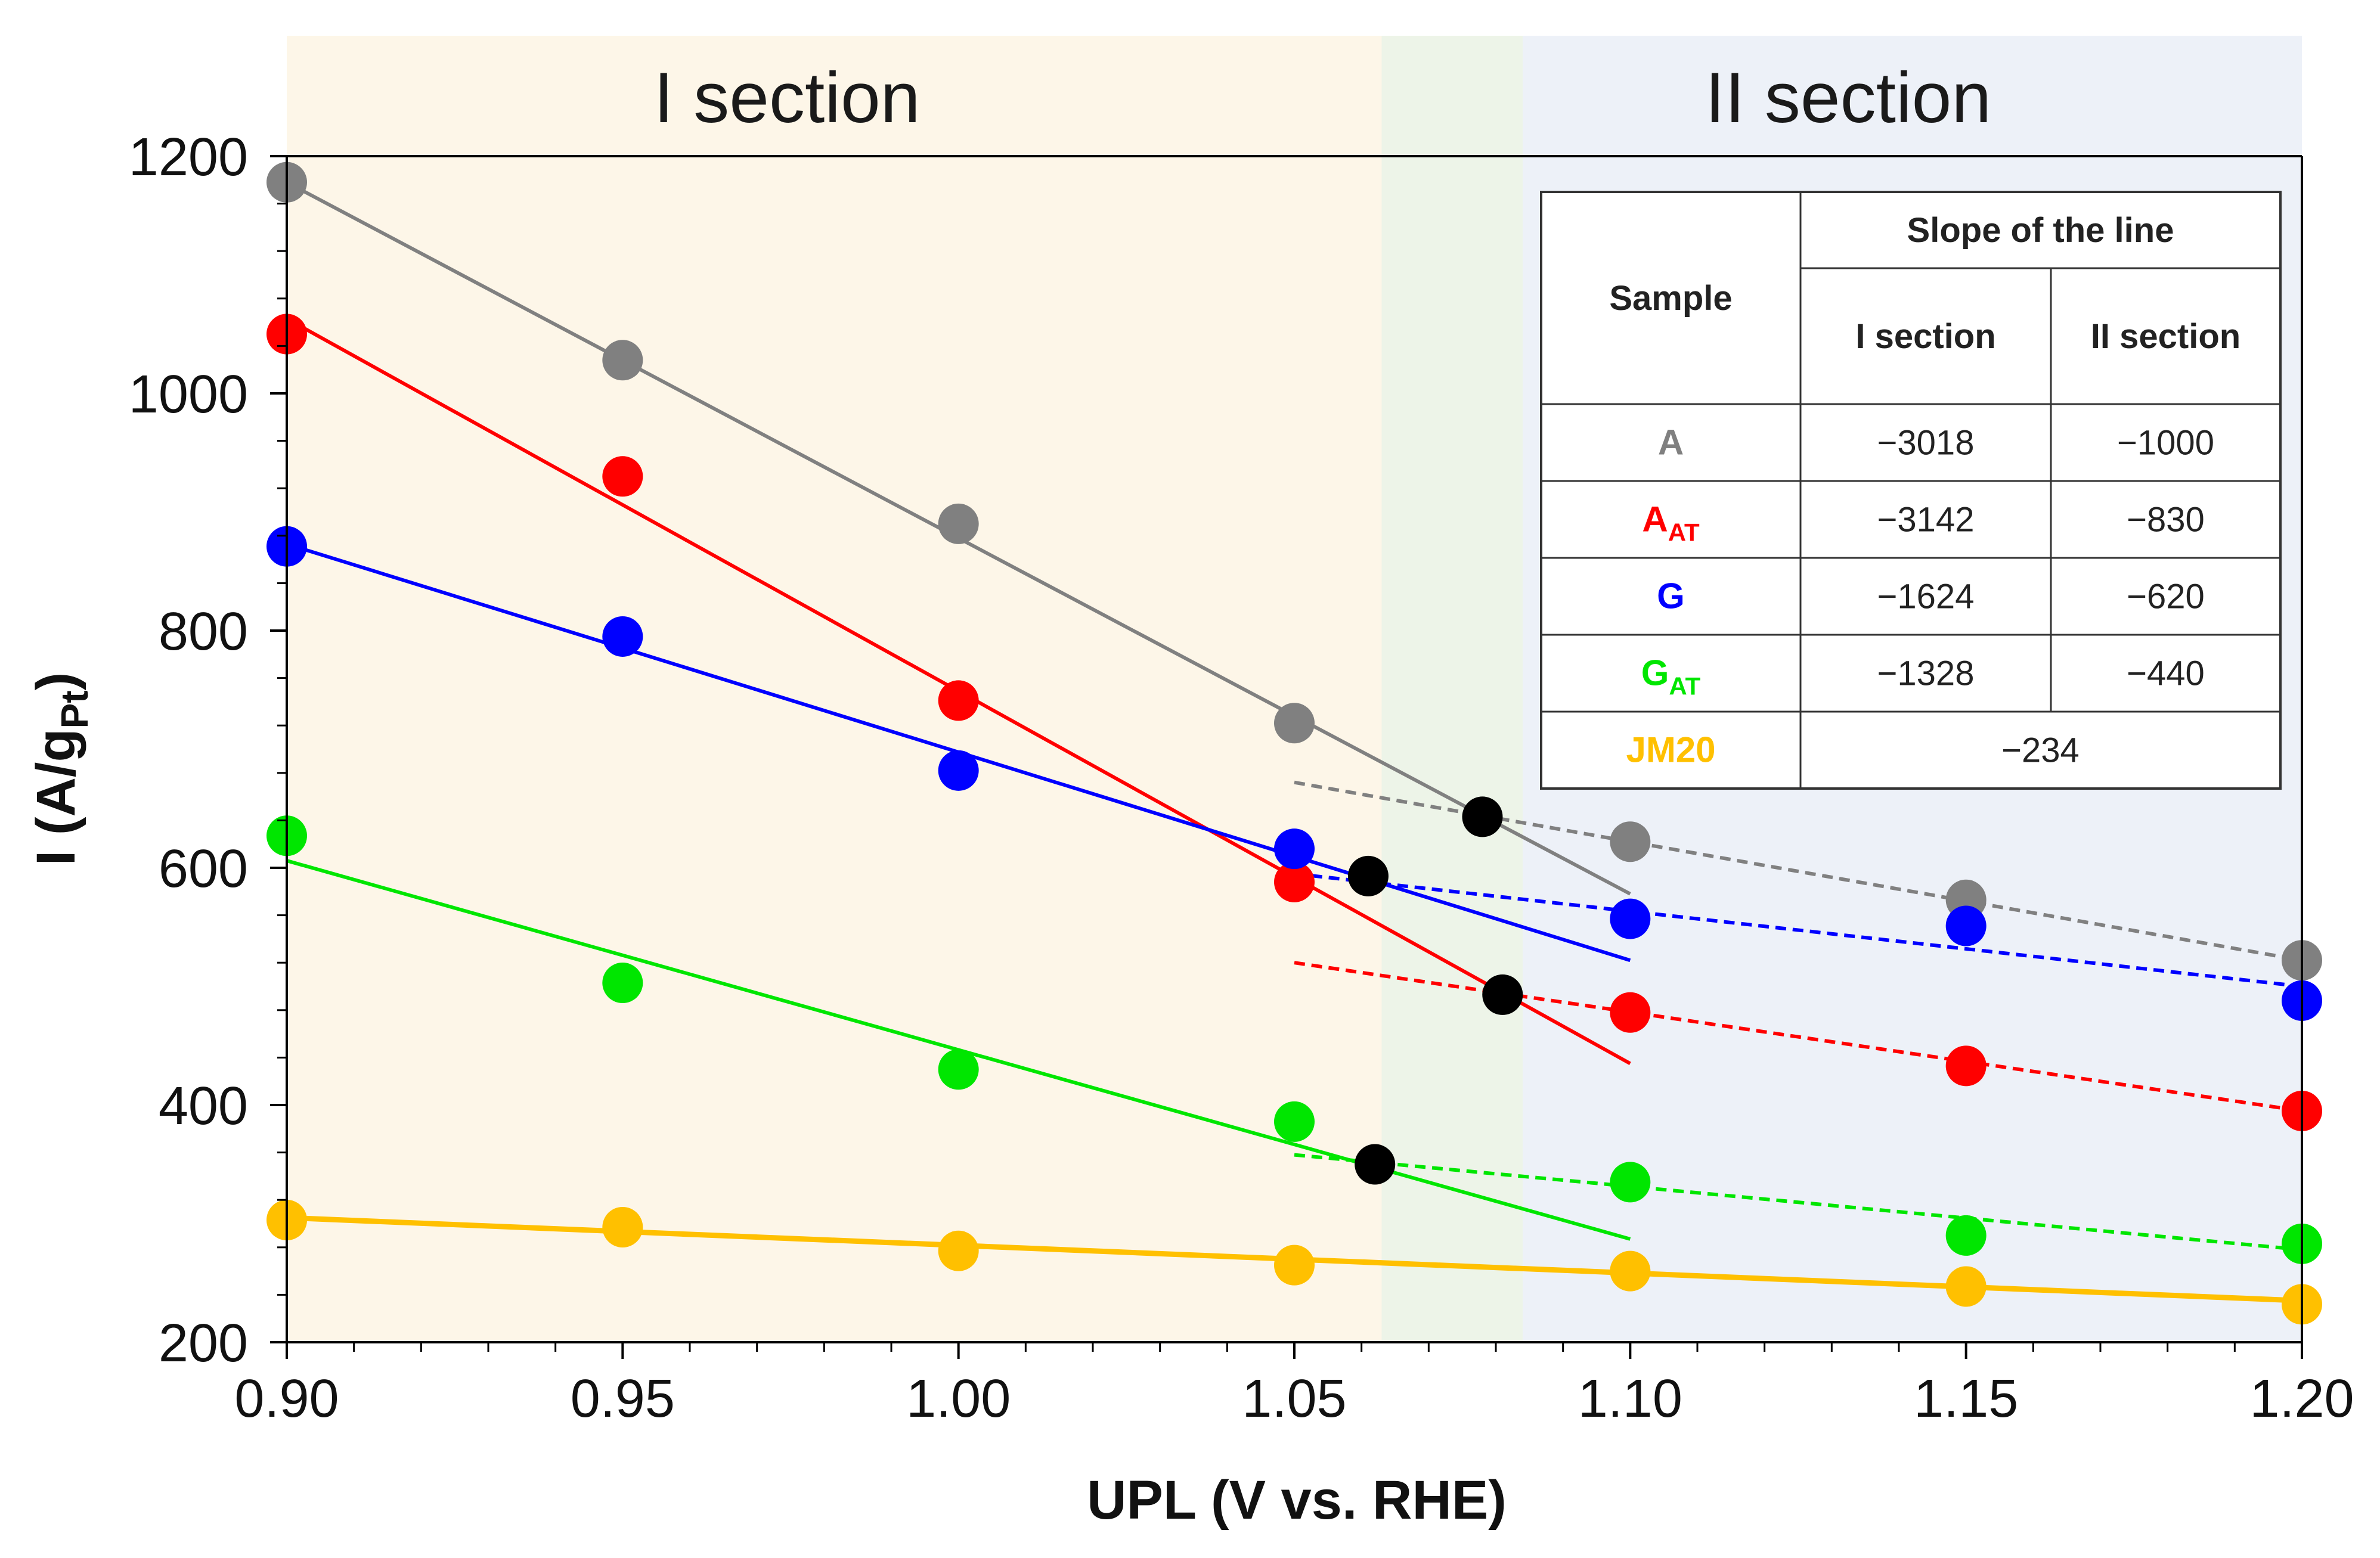 Image resolution: width=2380 pixels, height=1558 pixels. What do you see at coordinates (623, 1399) in the screenshot?
I see `x-tick-label: 0.95` at bounding box center [623, 1399].